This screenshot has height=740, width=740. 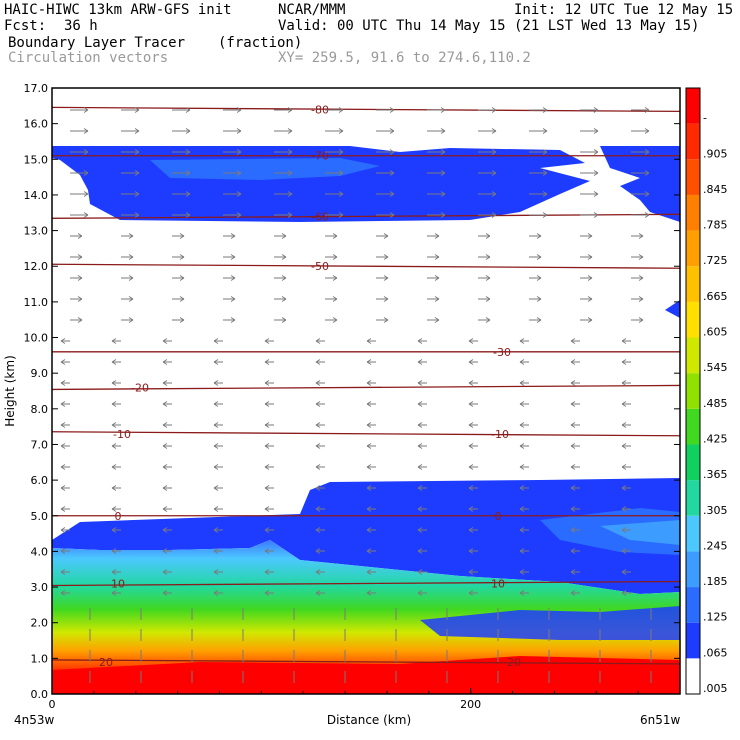 What do you see at coordinates (40, 516) in the screenshot?
I see `y-tick-label: 5.0` at bounding box center [40, 516].